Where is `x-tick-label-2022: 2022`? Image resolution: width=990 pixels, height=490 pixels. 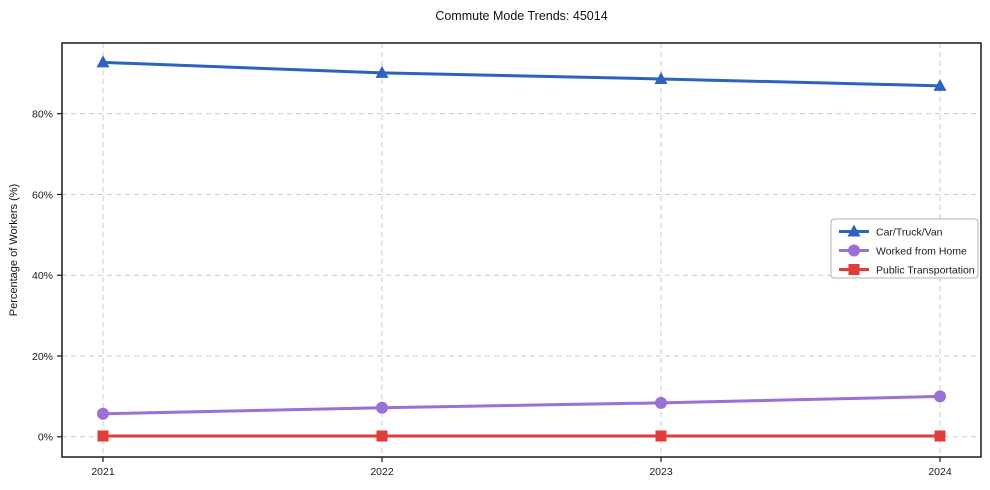
x-tick-label-2022: 2022 is located at coordinates (382, 472).